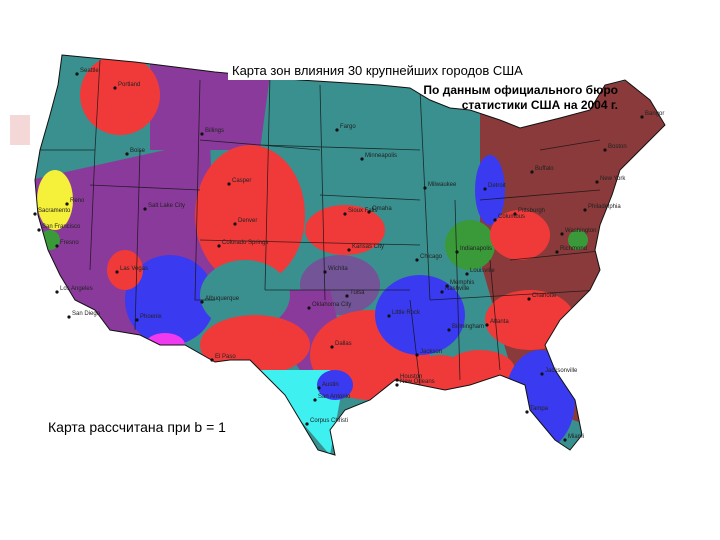  What do you see at coordinates (76, 289) in the screenshot?
I see `city-label: Los Angeles` at bounding box center [76, 289].